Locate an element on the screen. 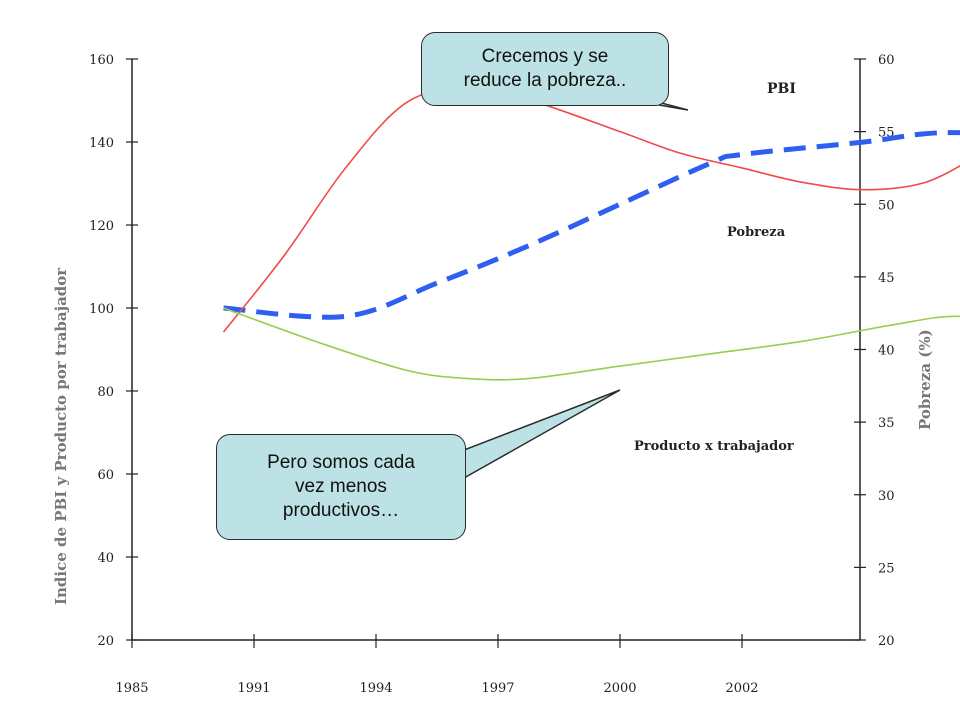 This screenshot has height=720, width=960. y-left-tick-label: 60 is located at coordinates (105, 475).